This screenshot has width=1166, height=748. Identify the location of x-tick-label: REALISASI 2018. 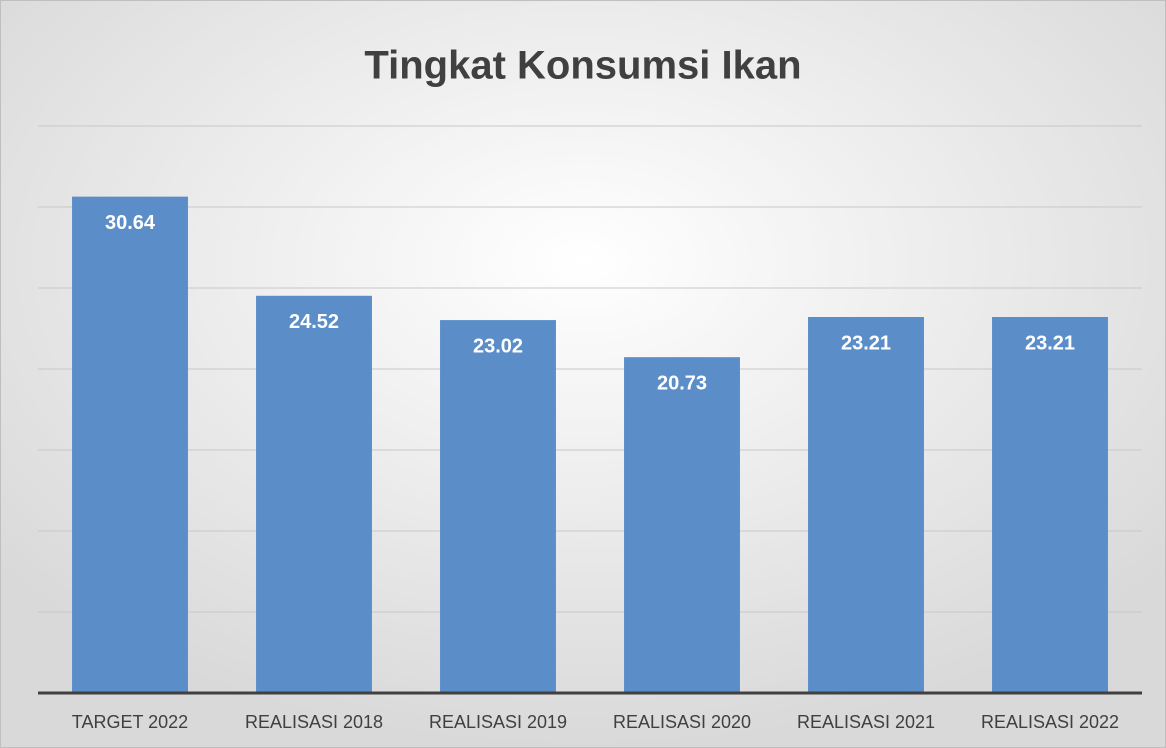
(314, 722).